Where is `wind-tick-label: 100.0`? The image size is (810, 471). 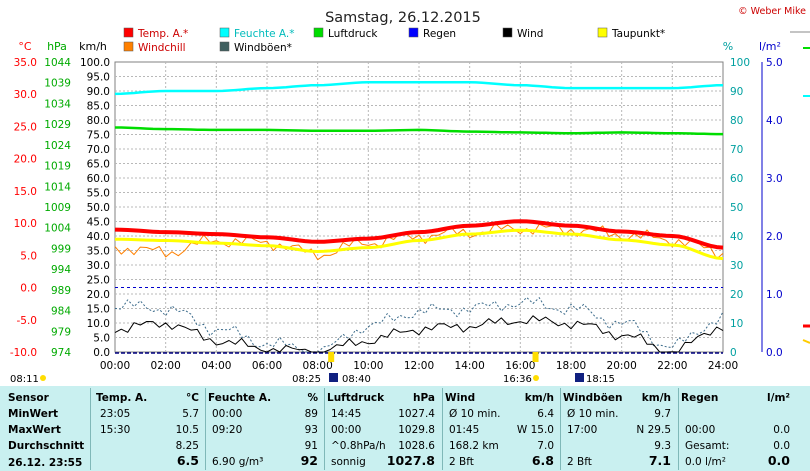
wind-tick-label: 100.0 is located at coordinates (95, 63).